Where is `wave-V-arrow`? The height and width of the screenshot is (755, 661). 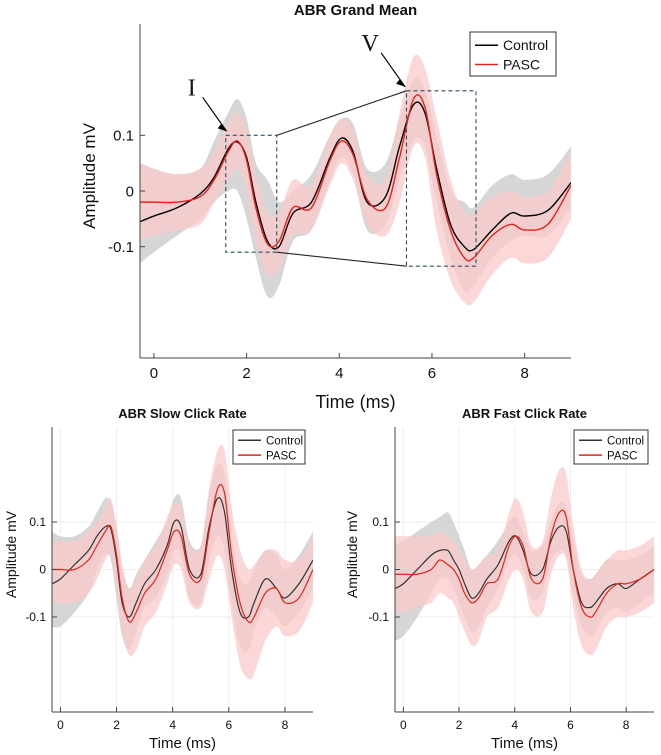 wave-V-arrow is located at coordinates (393, 70).